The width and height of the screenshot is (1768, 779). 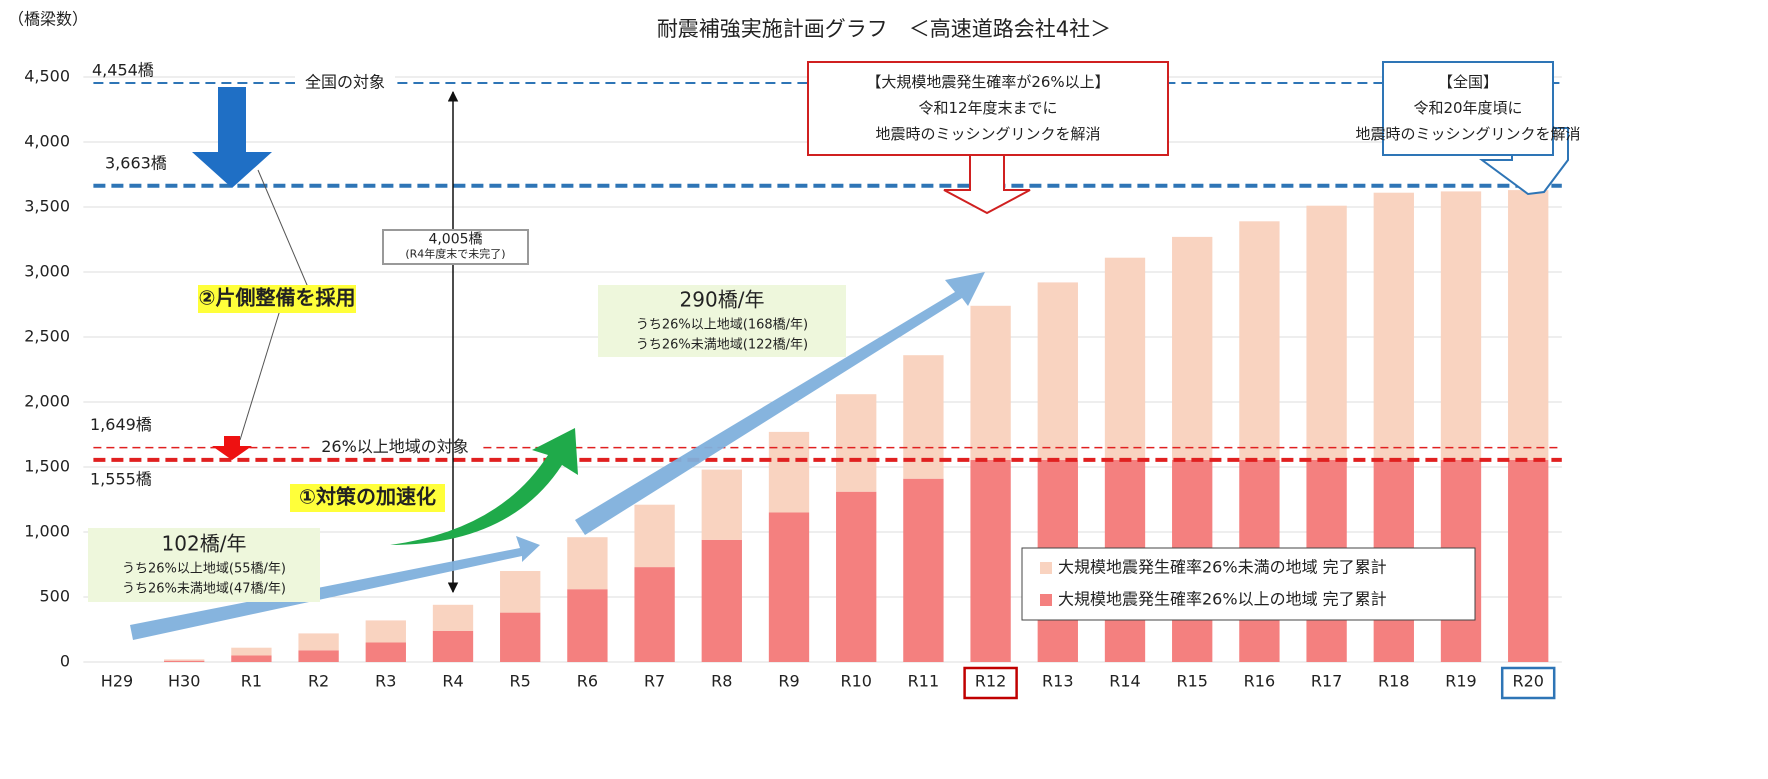 What do you see at coordinates (204, 589) in the screenshot?
I see `note-text: うち26%未満地域(47橋/年)` at bounding box center [204, 589].